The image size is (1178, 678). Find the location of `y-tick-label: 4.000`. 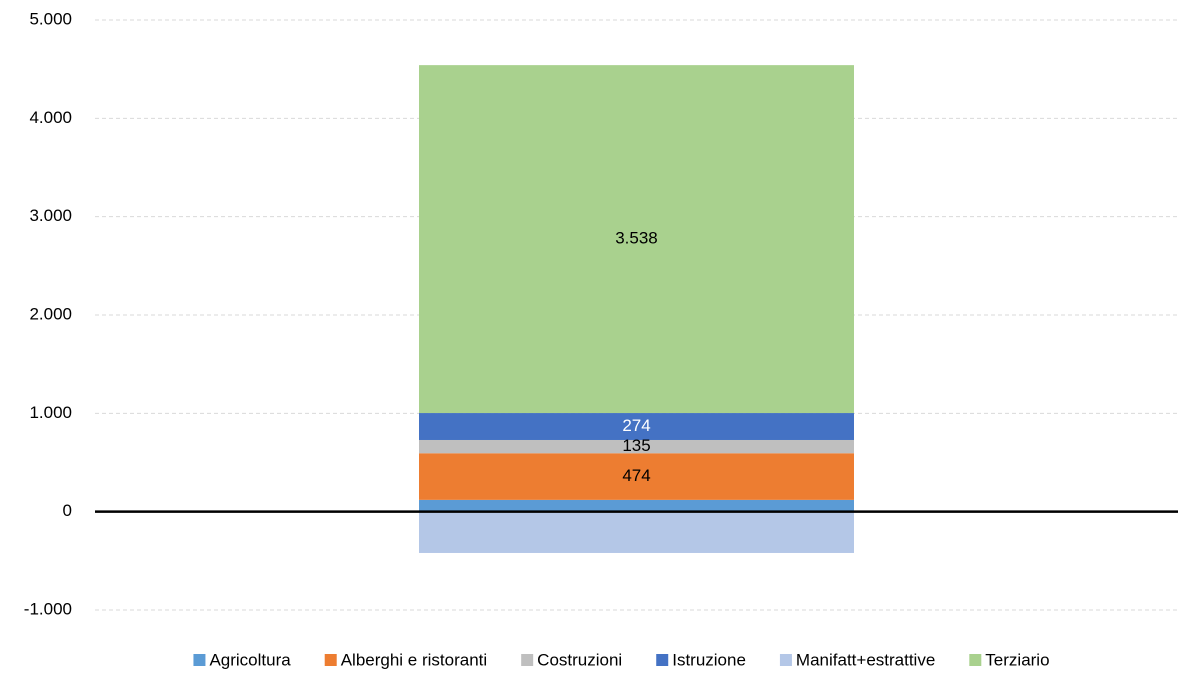

y-tick-label: 4.000 is located at coordinates (50, 117).